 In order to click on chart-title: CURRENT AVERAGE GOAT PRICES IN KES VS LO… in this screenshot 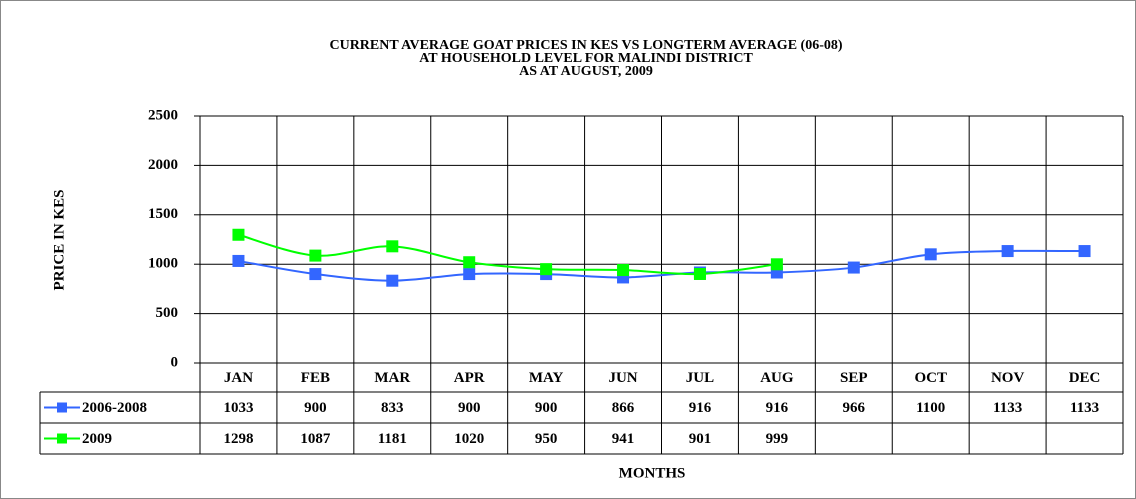, I will do `click(585, 45)`.